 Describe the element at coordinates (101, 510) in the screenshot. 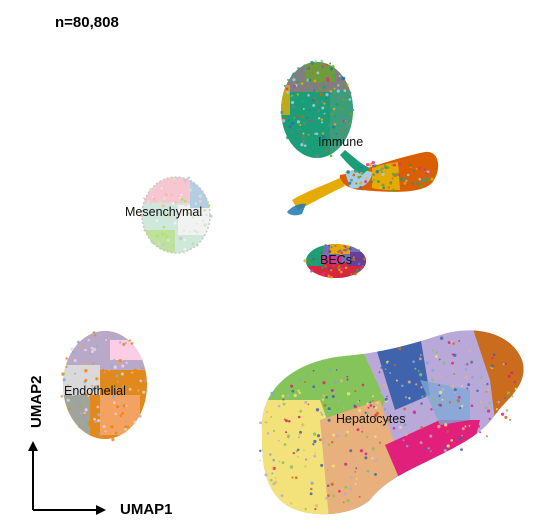

I see `umap1-arrowhead-icon` at that location.